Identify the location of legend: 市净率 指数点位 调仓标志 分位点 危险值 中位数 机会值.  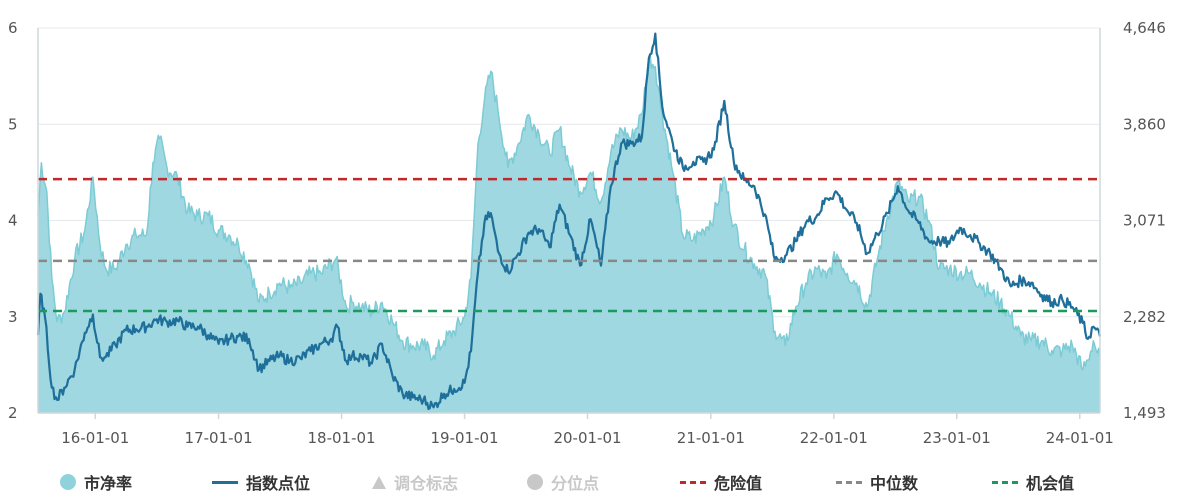
(594, 481).